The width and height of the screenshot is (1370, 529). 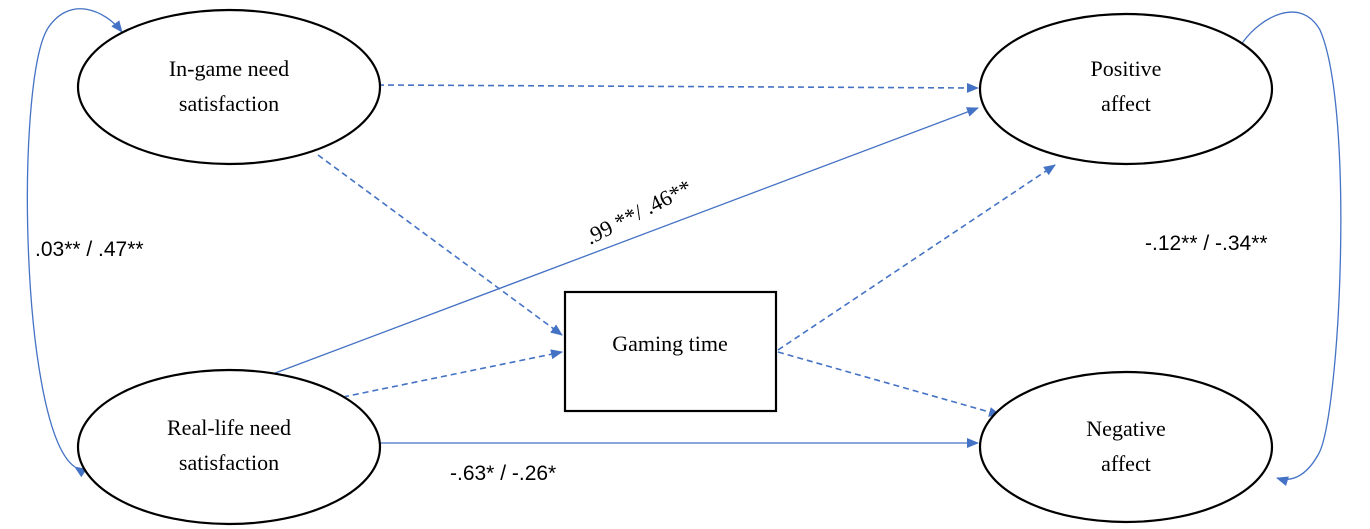 I want to click on node-label-line1: Positive, so click(x=1126, y=68).